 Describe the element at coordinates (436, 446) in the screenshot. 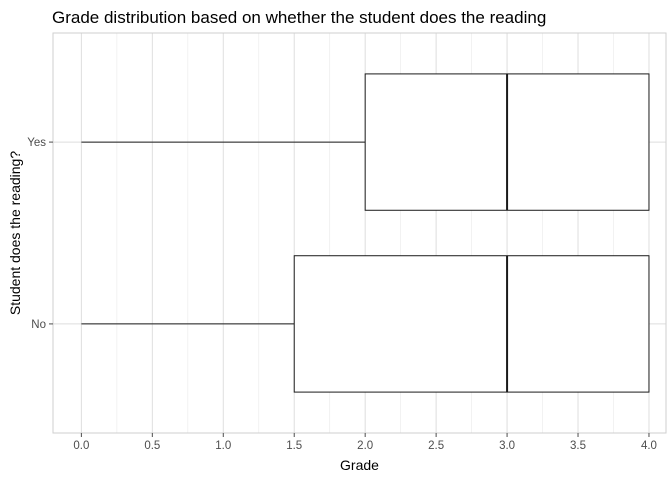

I see `x-tick-label: 2.5` at that location.